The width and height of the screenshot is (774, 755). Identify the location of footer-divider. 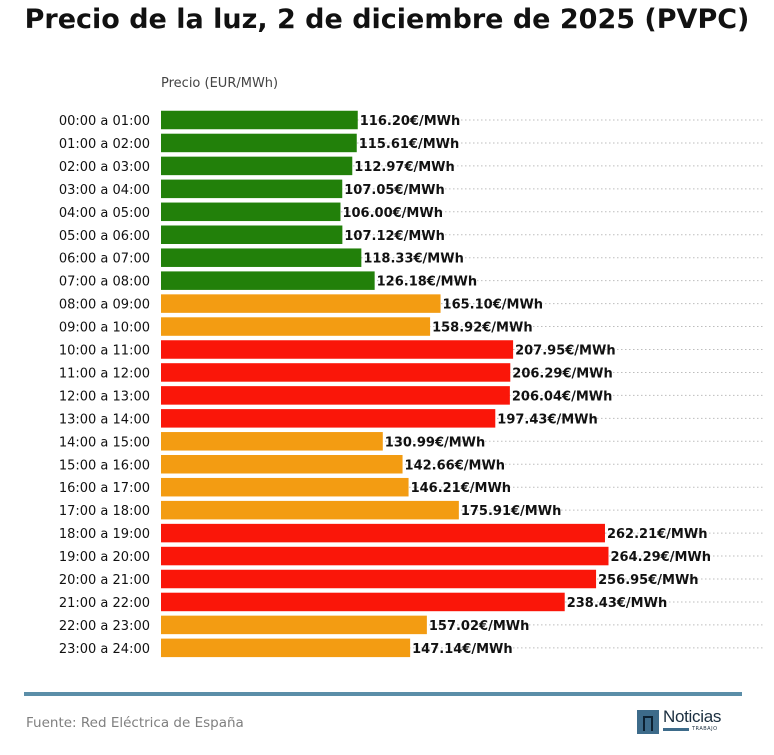
(383, 694).